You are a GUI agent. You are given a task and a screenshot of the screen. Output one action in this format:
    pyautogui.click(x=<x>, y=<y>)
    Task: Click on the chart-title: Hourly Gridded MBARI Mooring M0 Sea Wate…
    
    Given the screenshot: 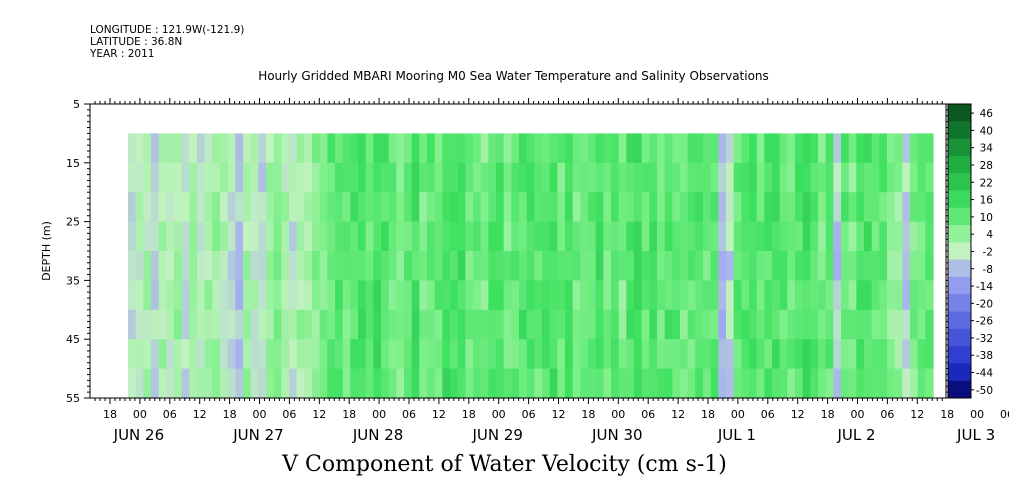 What is the action you would take?
    pyautogui.click(x=513, y=76)
    